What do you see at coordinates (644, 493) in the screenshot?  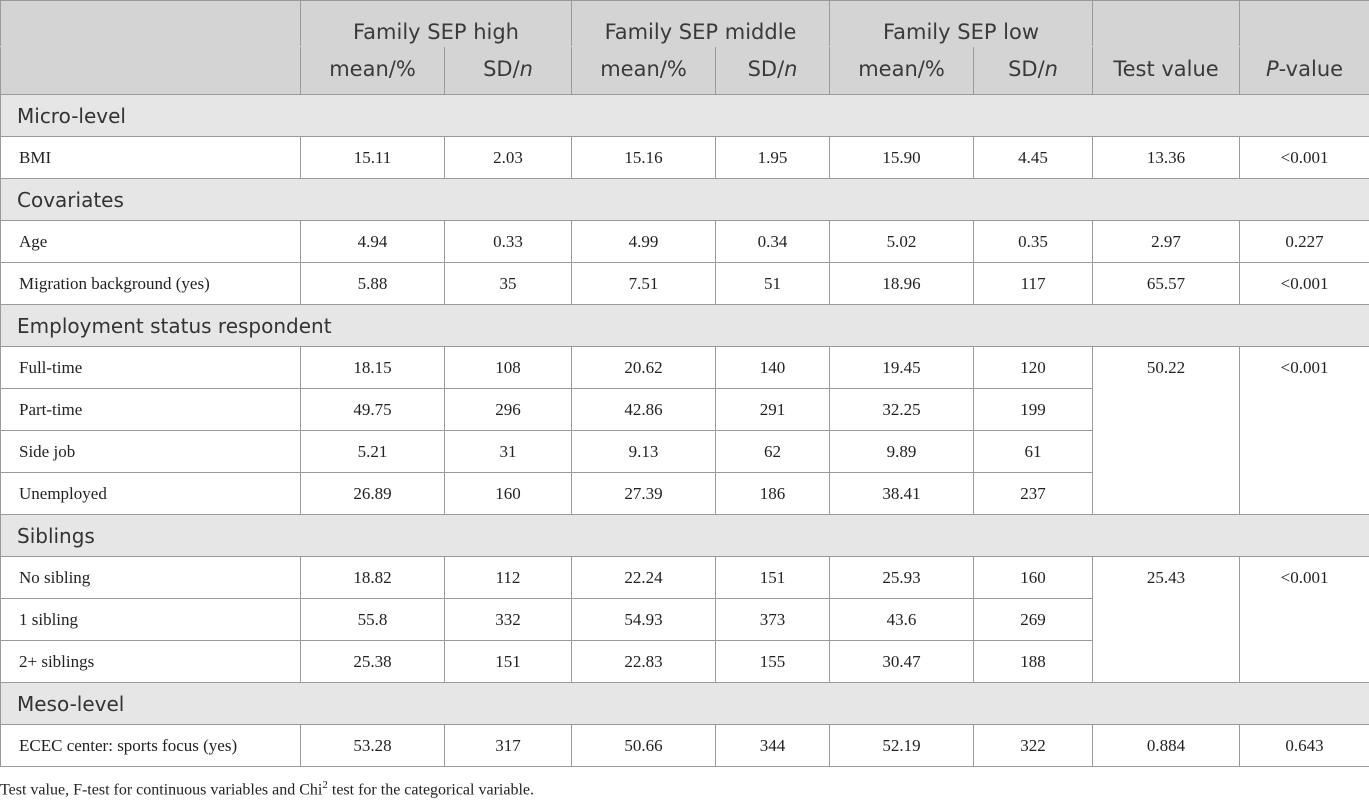 I see `table-cell: 27.39` at bounding box center [644, 493].